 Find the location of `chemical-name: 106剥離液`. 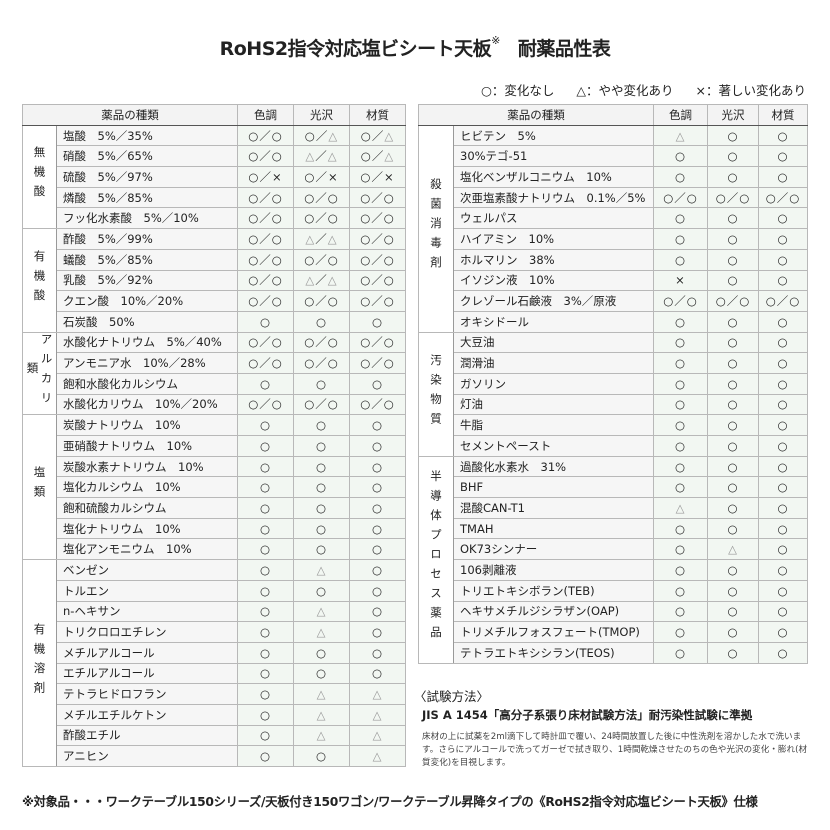

chemical-name: 106剥離液 is located at coordinates (553, 570).